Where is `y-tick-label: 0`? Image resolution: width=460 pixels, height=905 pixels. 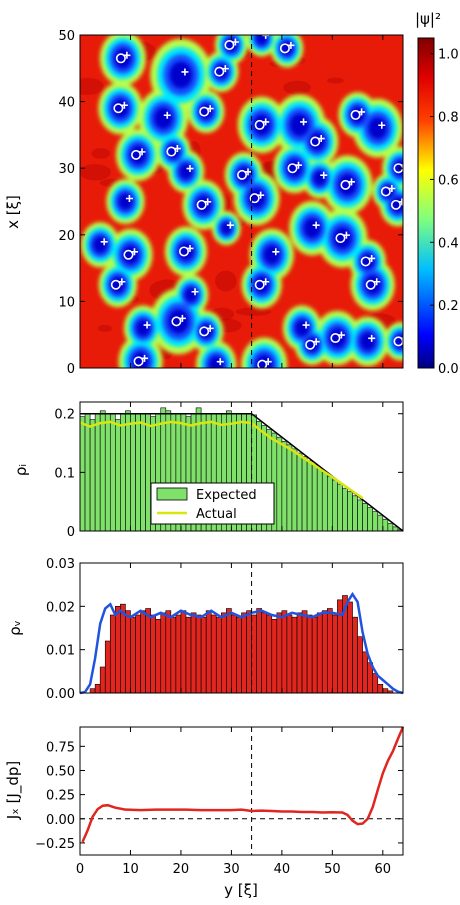
y-tick-label: 0 is located at coordinates (71, 532).